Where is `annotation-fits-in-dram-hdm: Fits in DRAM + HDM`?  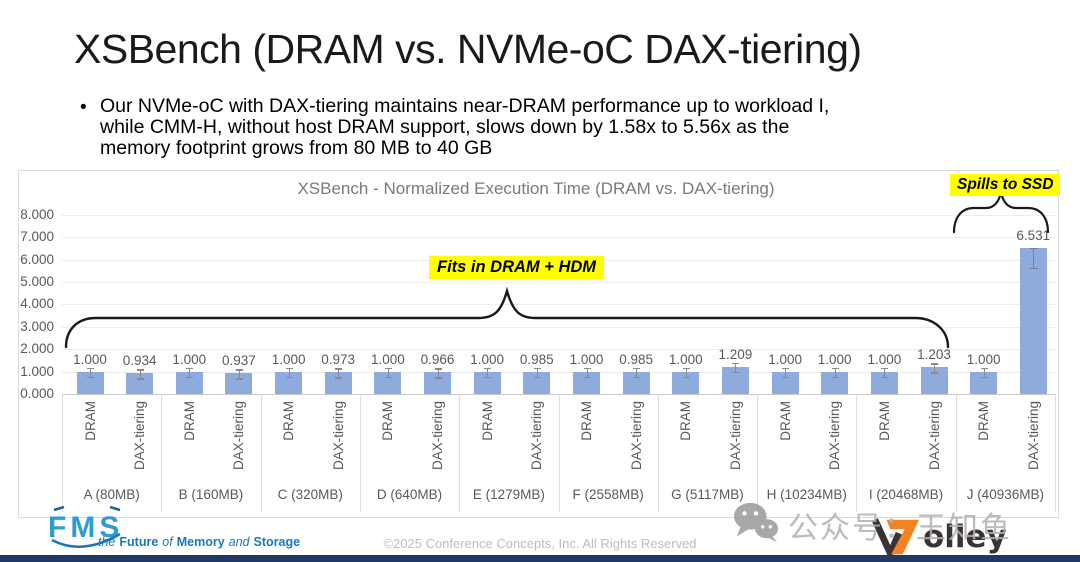
annotation-fits-in-dram-hdm: Fits in DRAM + HDM is located at coordinates (517, 267).